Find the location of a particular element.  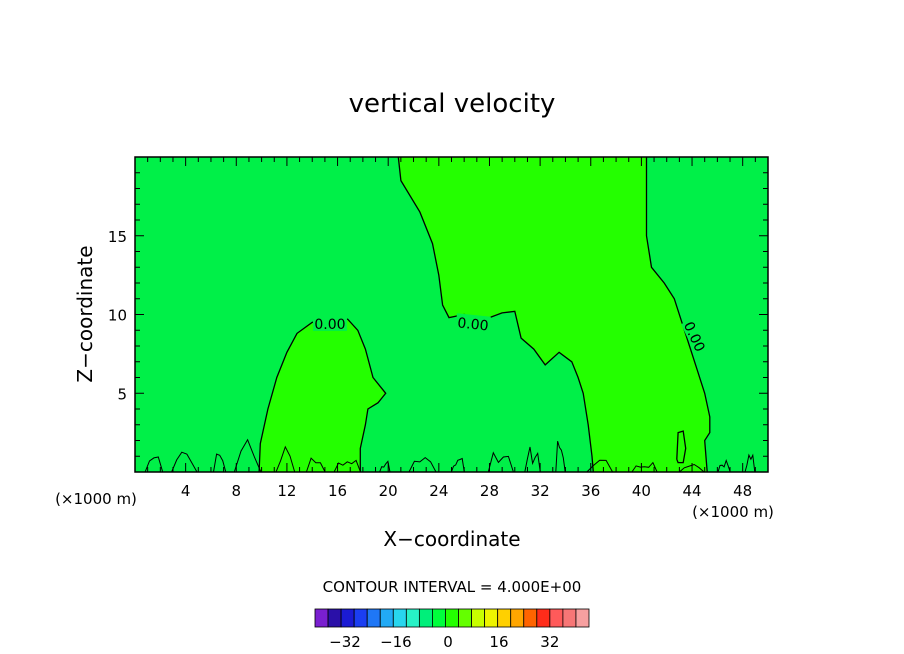

x-tick-label: 12 is located at coordinates (286, 491).